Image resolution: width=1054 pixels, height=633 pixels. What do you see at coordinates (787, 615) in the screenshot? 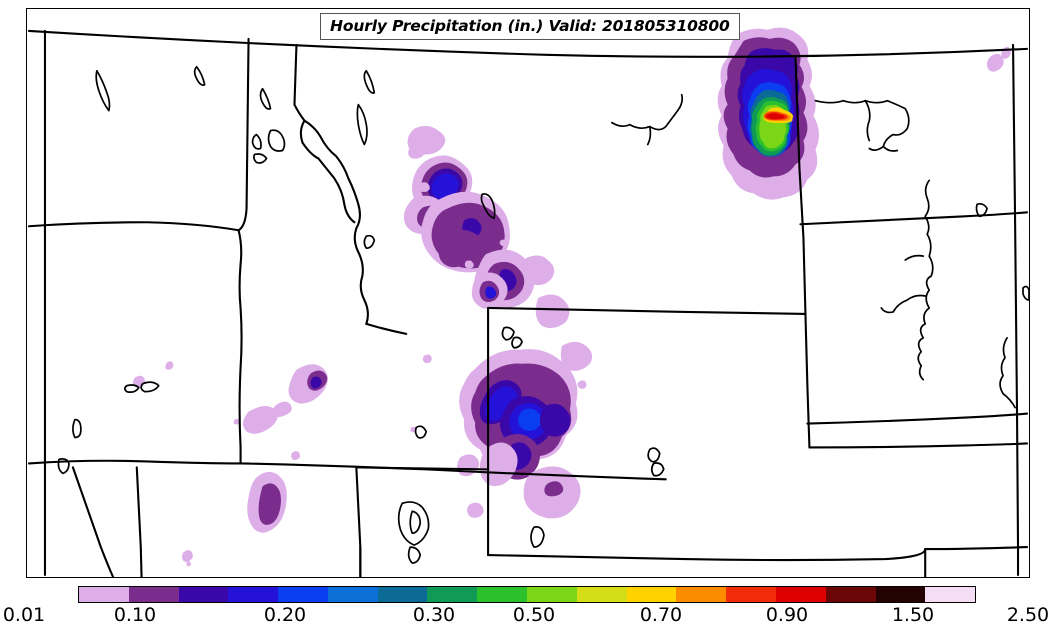
I see `colorbar-tick-label-6: 0.90` at bounding box center [787, 615].